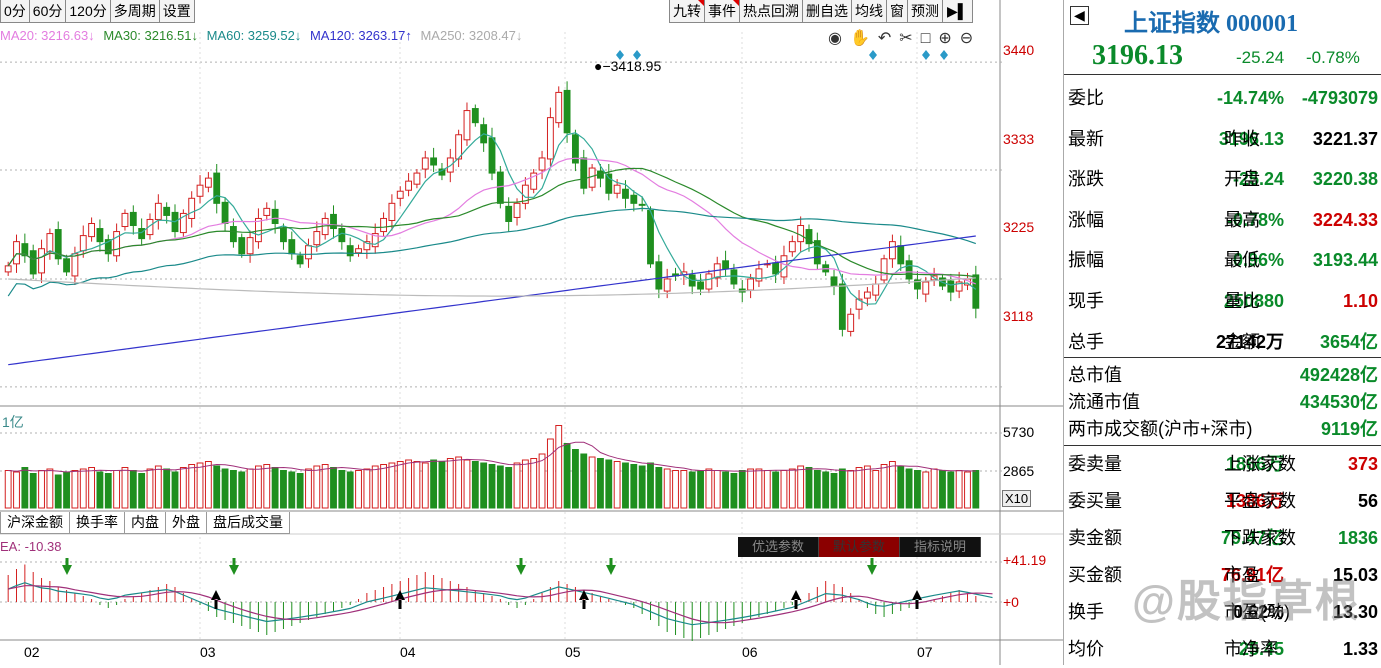  I want to click on lock-icon: □, so click(929, 38).